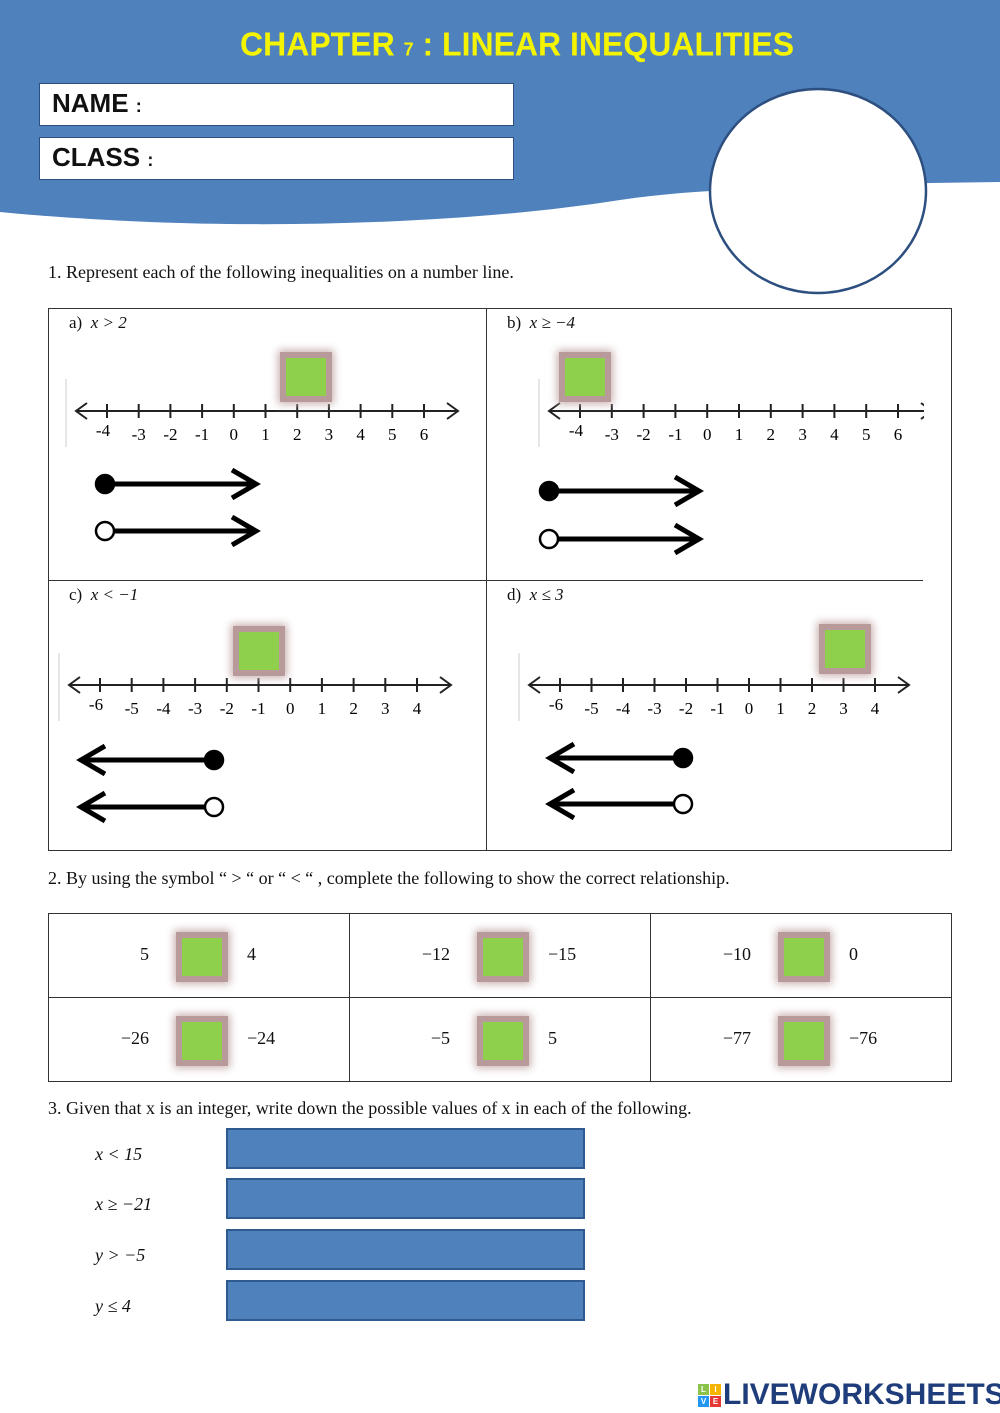  I want to click on left-value: −77, so click(736, 1038).